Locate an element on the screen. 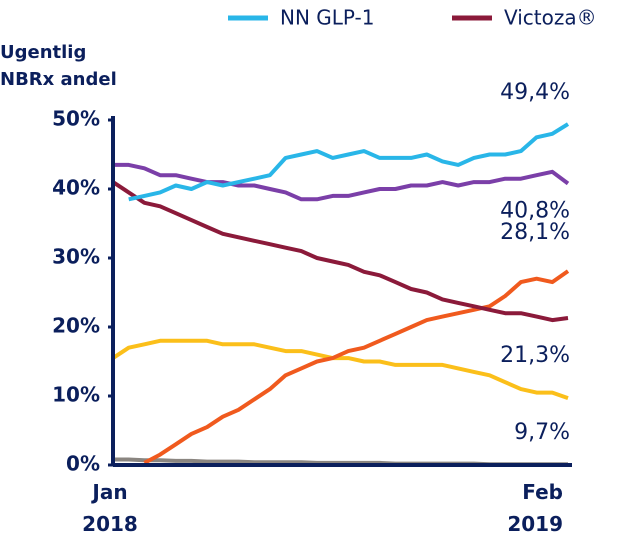  y-tick-label: 50% is located at coordinates (76, 119).